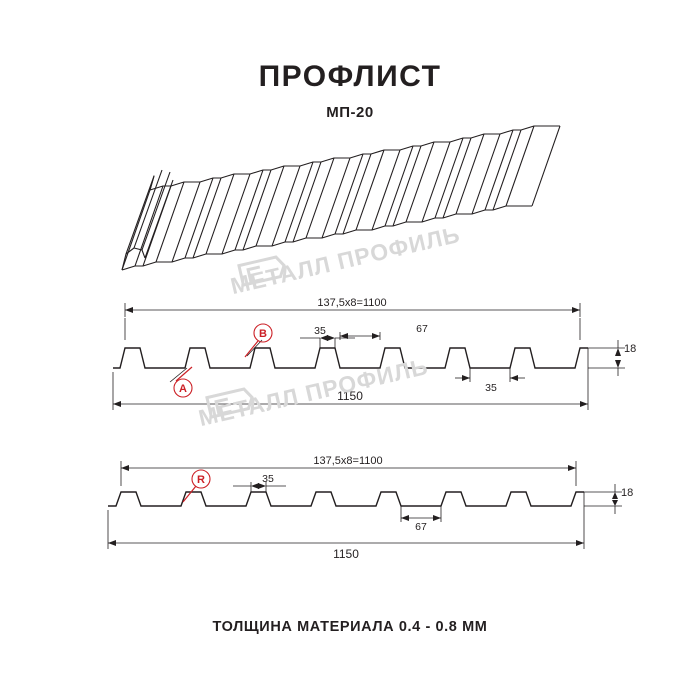 Image resolution: width=700 pixels, height=700 pixels. I want to click on top-profile-section, so click(350, 358).